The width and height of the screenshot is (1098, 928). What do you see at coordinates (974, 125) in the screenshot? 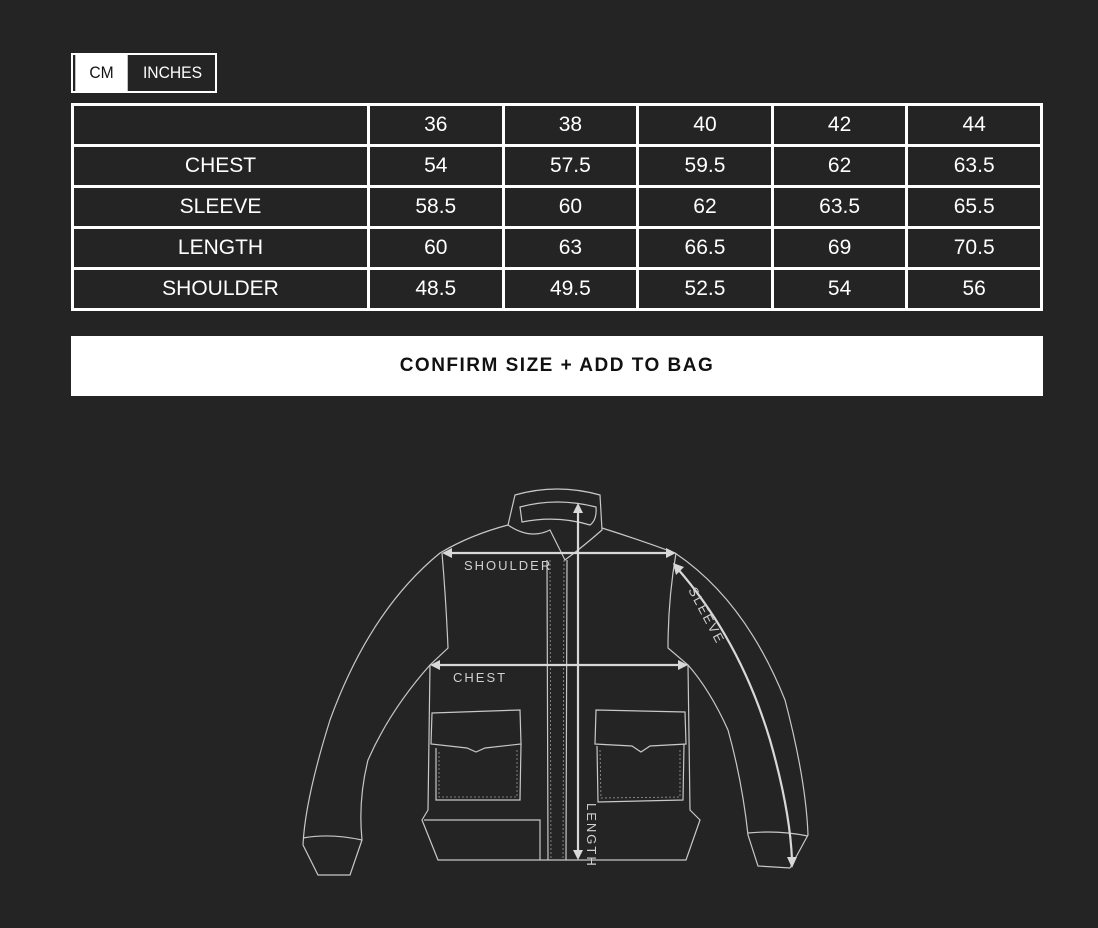
I see `header-cell: 44` at bounding box center [974, 125].